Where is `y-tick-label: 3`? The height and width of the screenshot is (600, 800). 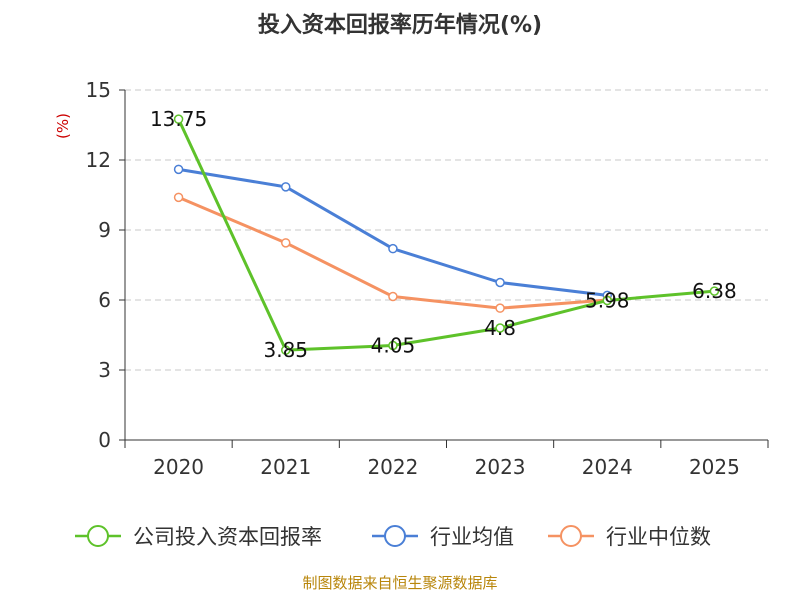
y-tick-label: 3 is located at coordinates (104, 370).